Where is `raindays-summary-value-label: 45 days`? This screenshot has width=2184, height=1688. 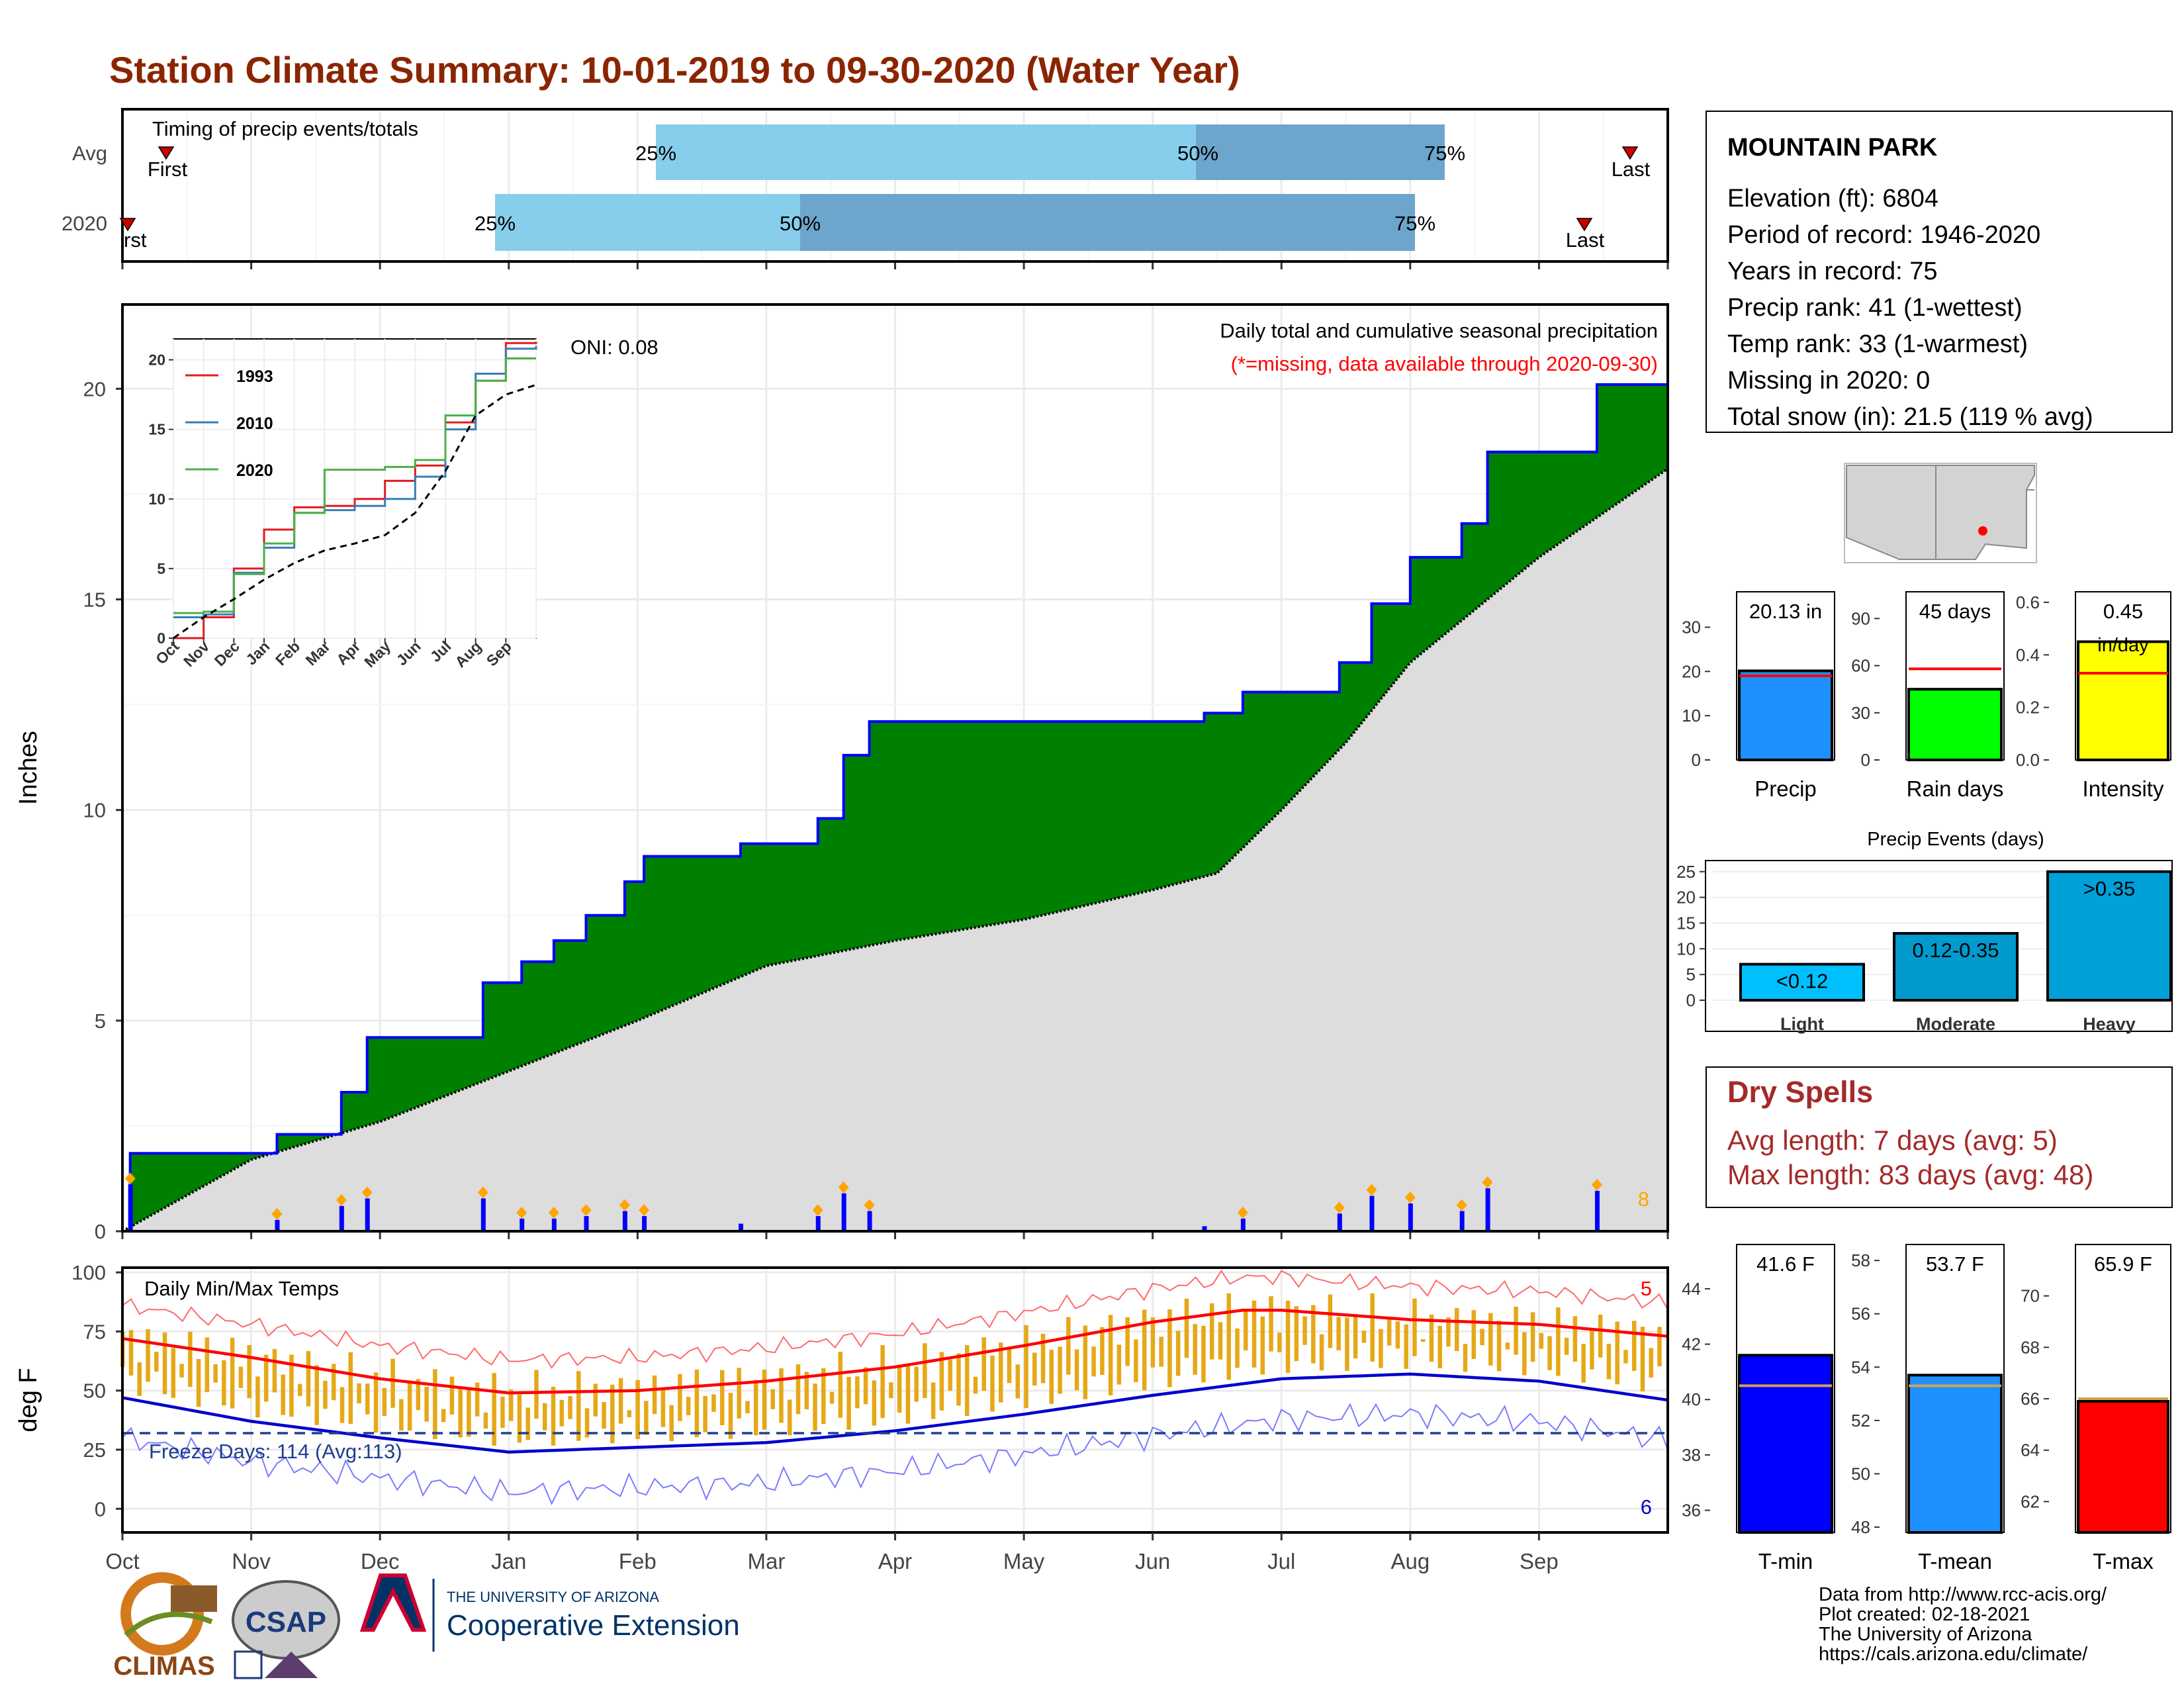 raindays-summary-value-label: 45 days is located at coordinates (1955, 611).